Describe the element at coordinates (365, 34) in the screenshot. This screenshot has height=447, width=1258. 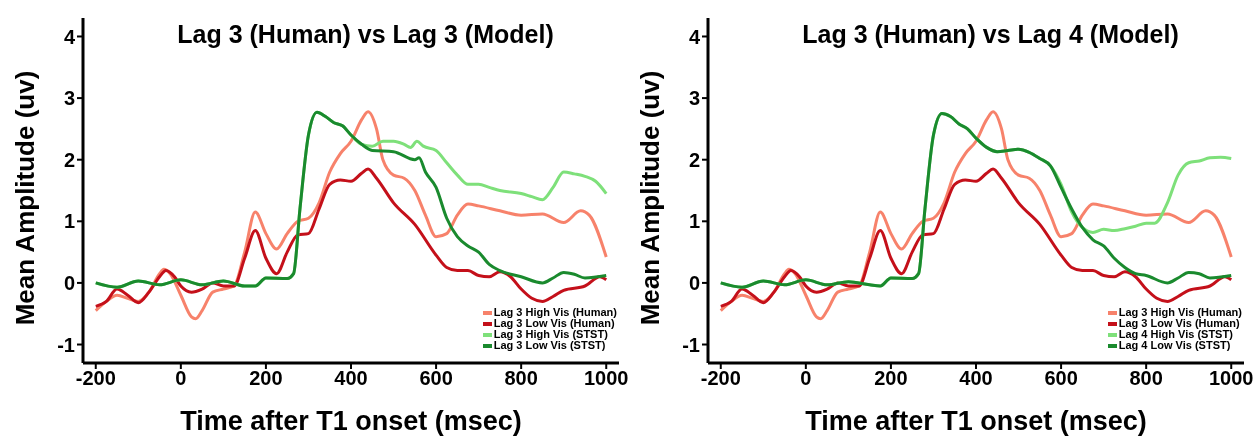
I see `chart-title: Lag 3 (Human) vs Lag 3 (Model)` at that location.